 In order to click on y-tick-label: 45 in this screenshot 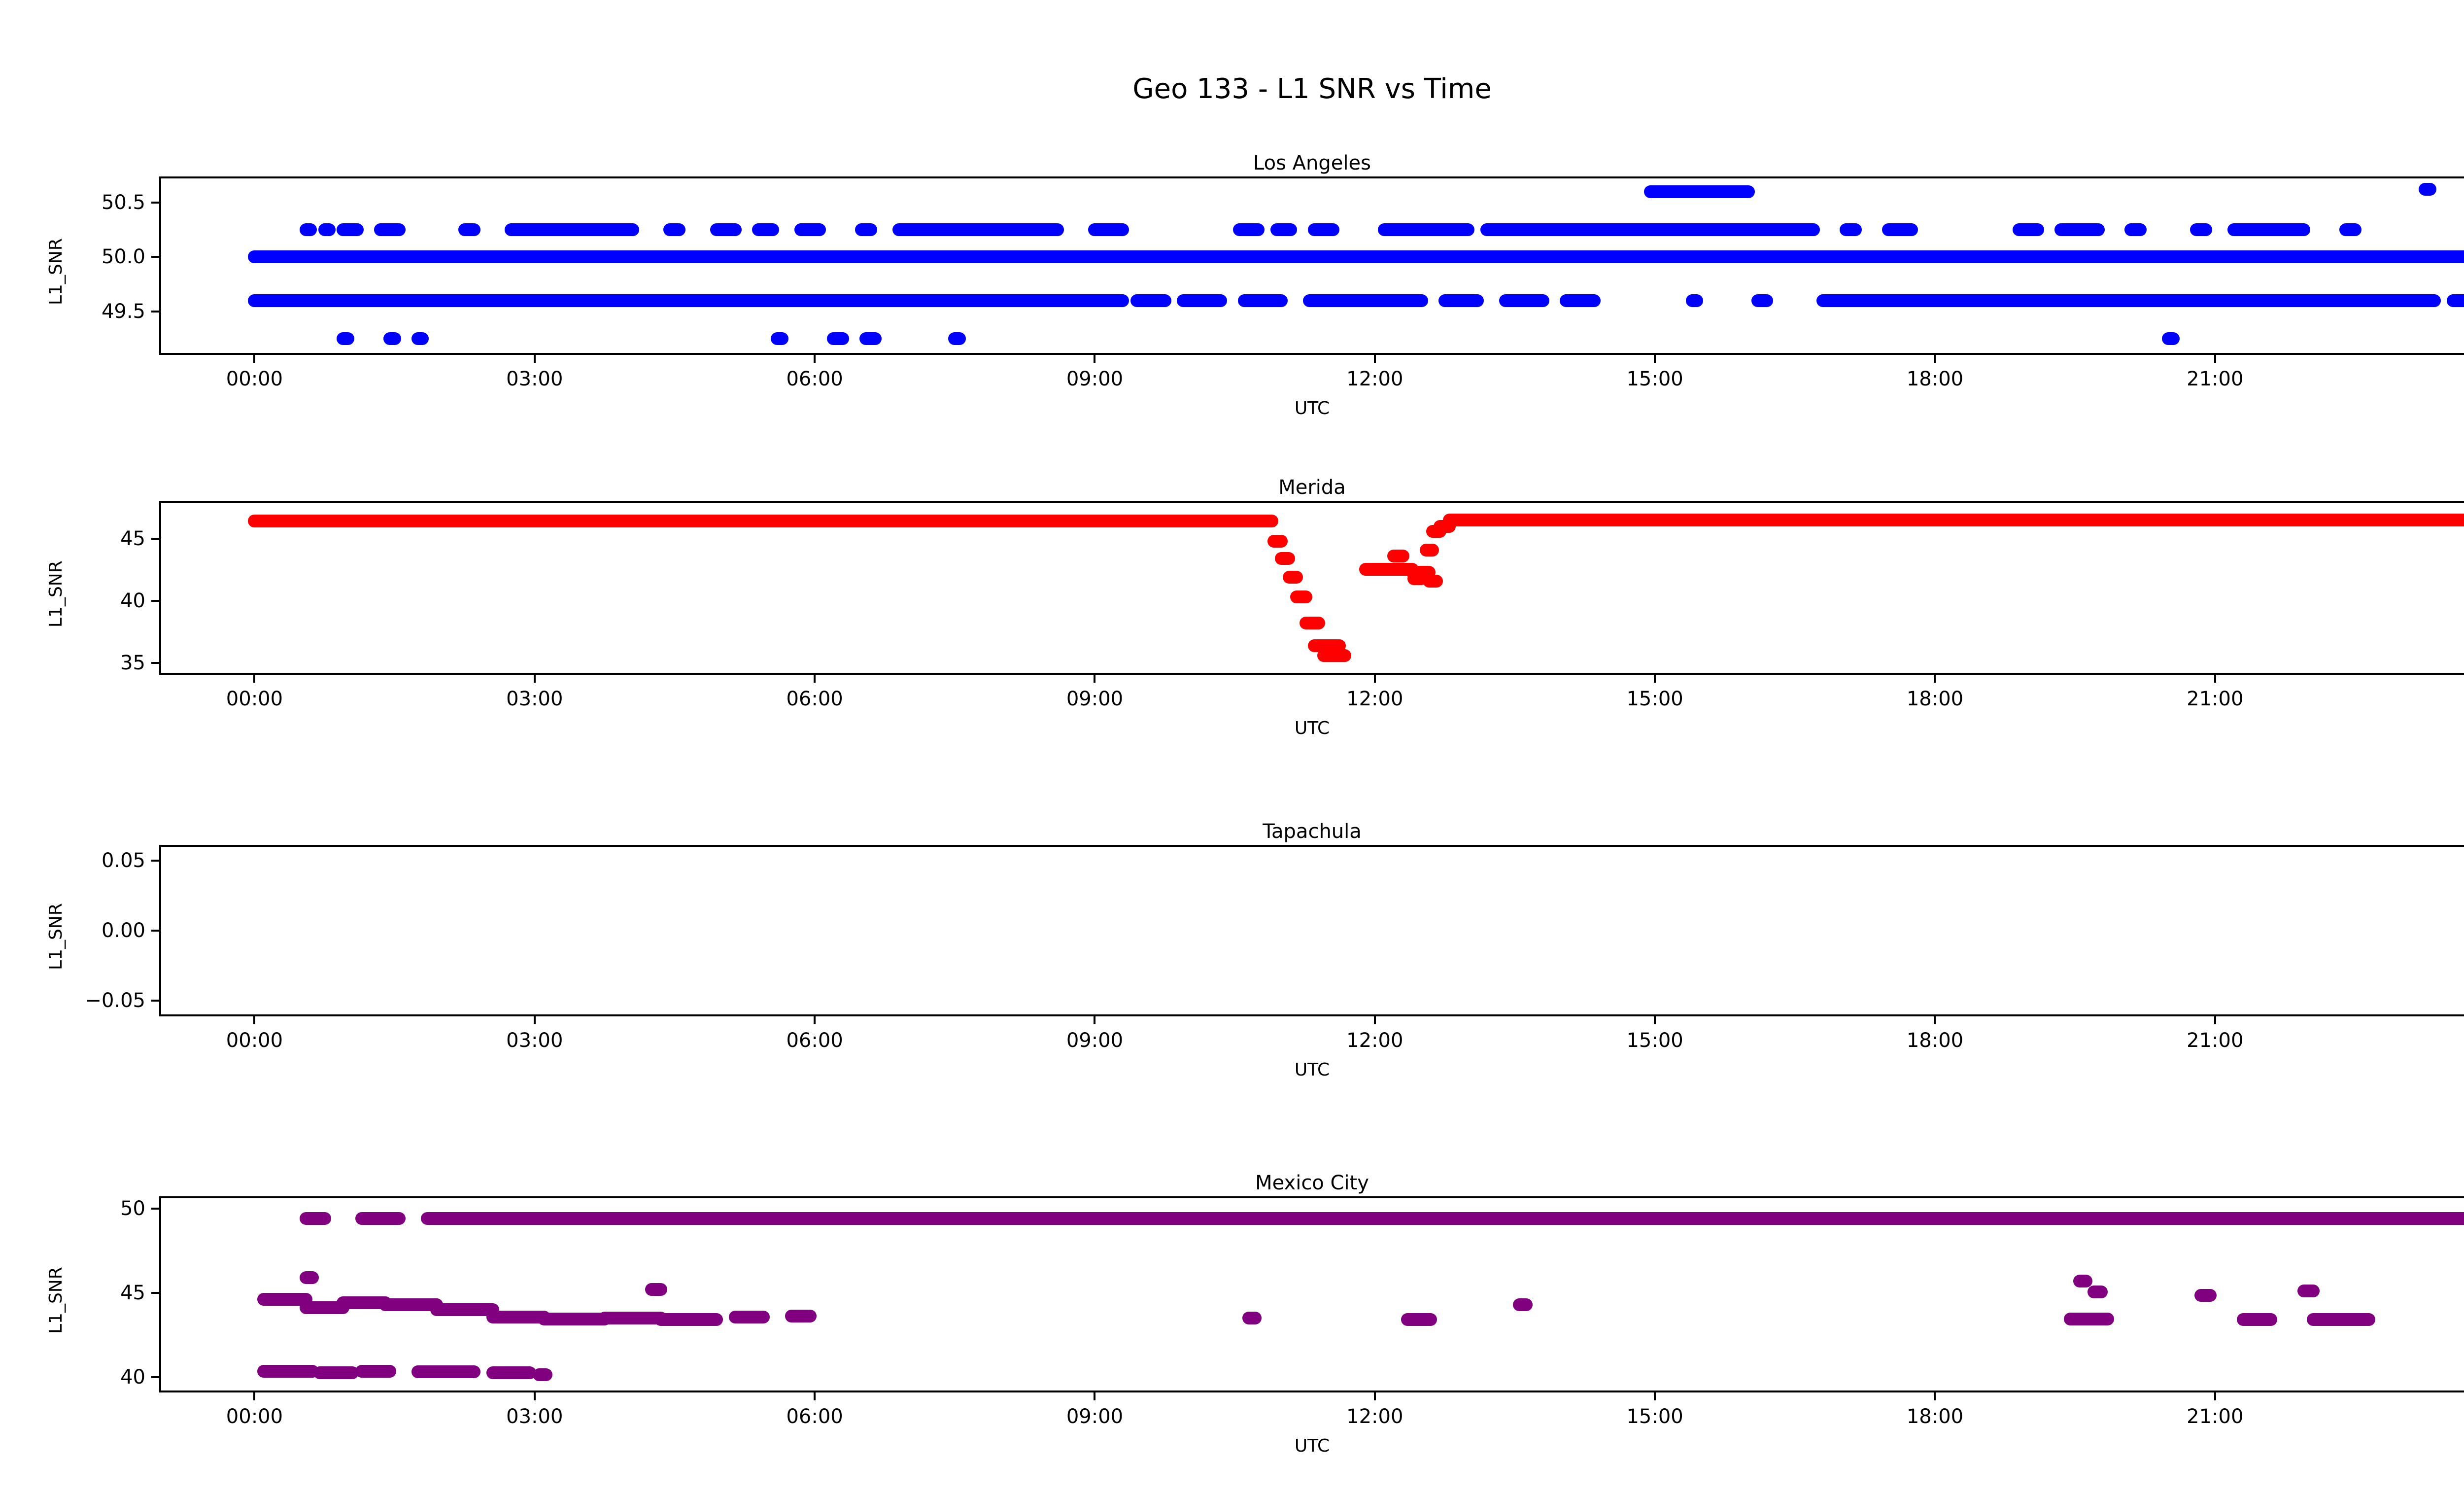, I will do `click(132, 1292)`.